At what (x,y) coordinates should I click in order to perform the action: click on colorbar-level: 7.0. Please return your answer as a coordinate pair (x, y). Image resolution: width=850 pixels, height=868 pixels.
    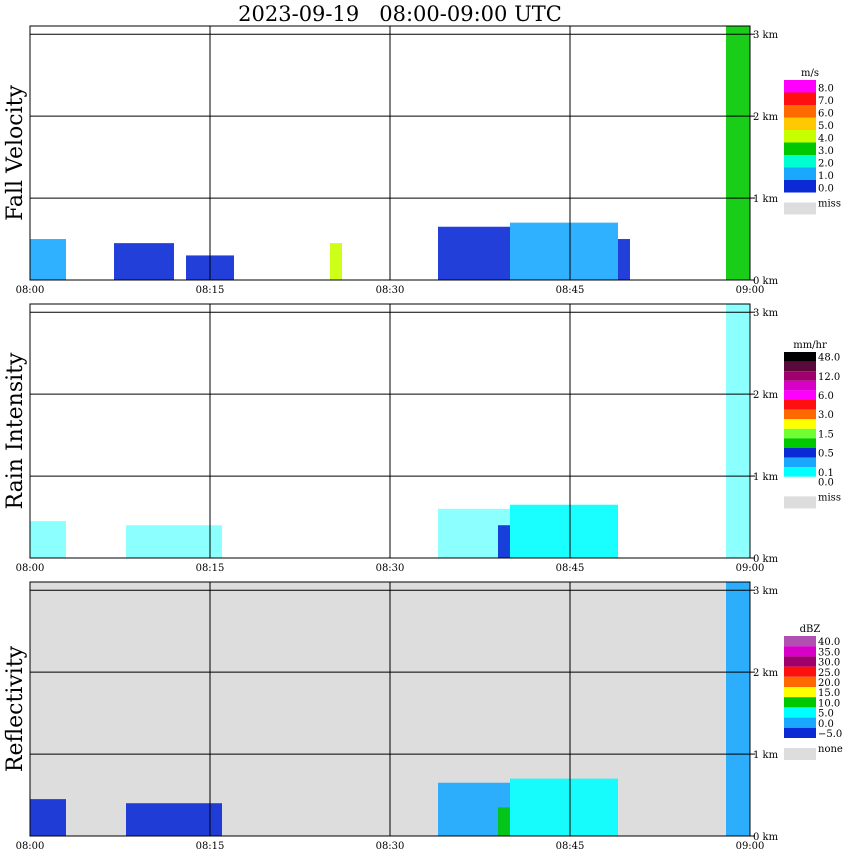
    Looking at the image, I should click on (826, 101).